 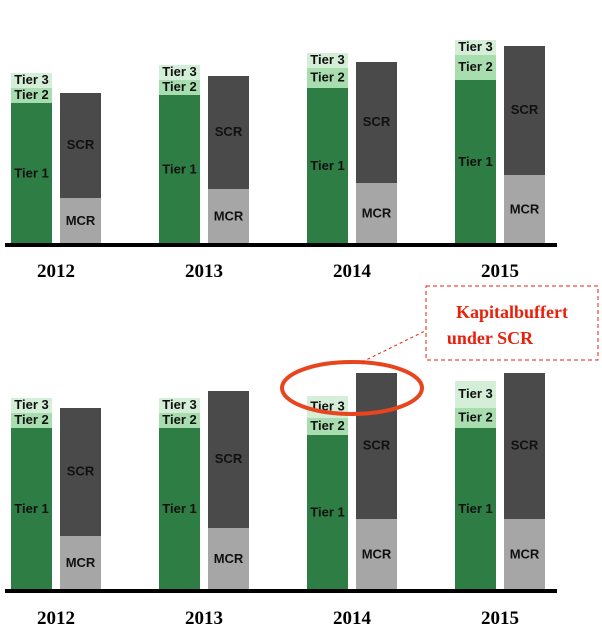 What do you see at coordinates (512, 323) in the screenshot?
I see `callout-box` at bounding box center [512, 323].